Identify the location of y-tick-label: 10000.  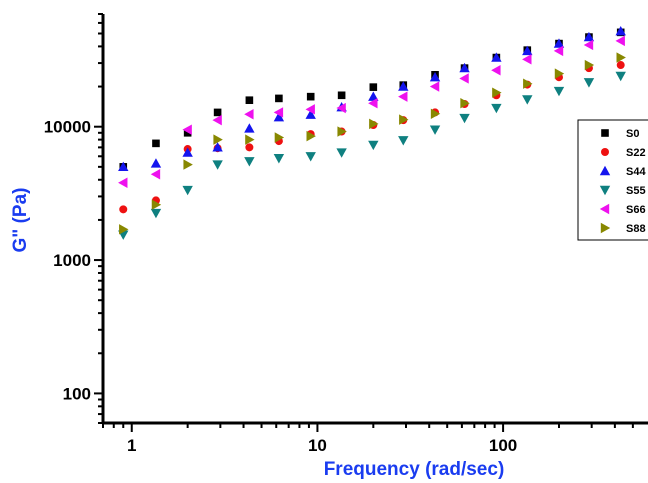
(67, 127).